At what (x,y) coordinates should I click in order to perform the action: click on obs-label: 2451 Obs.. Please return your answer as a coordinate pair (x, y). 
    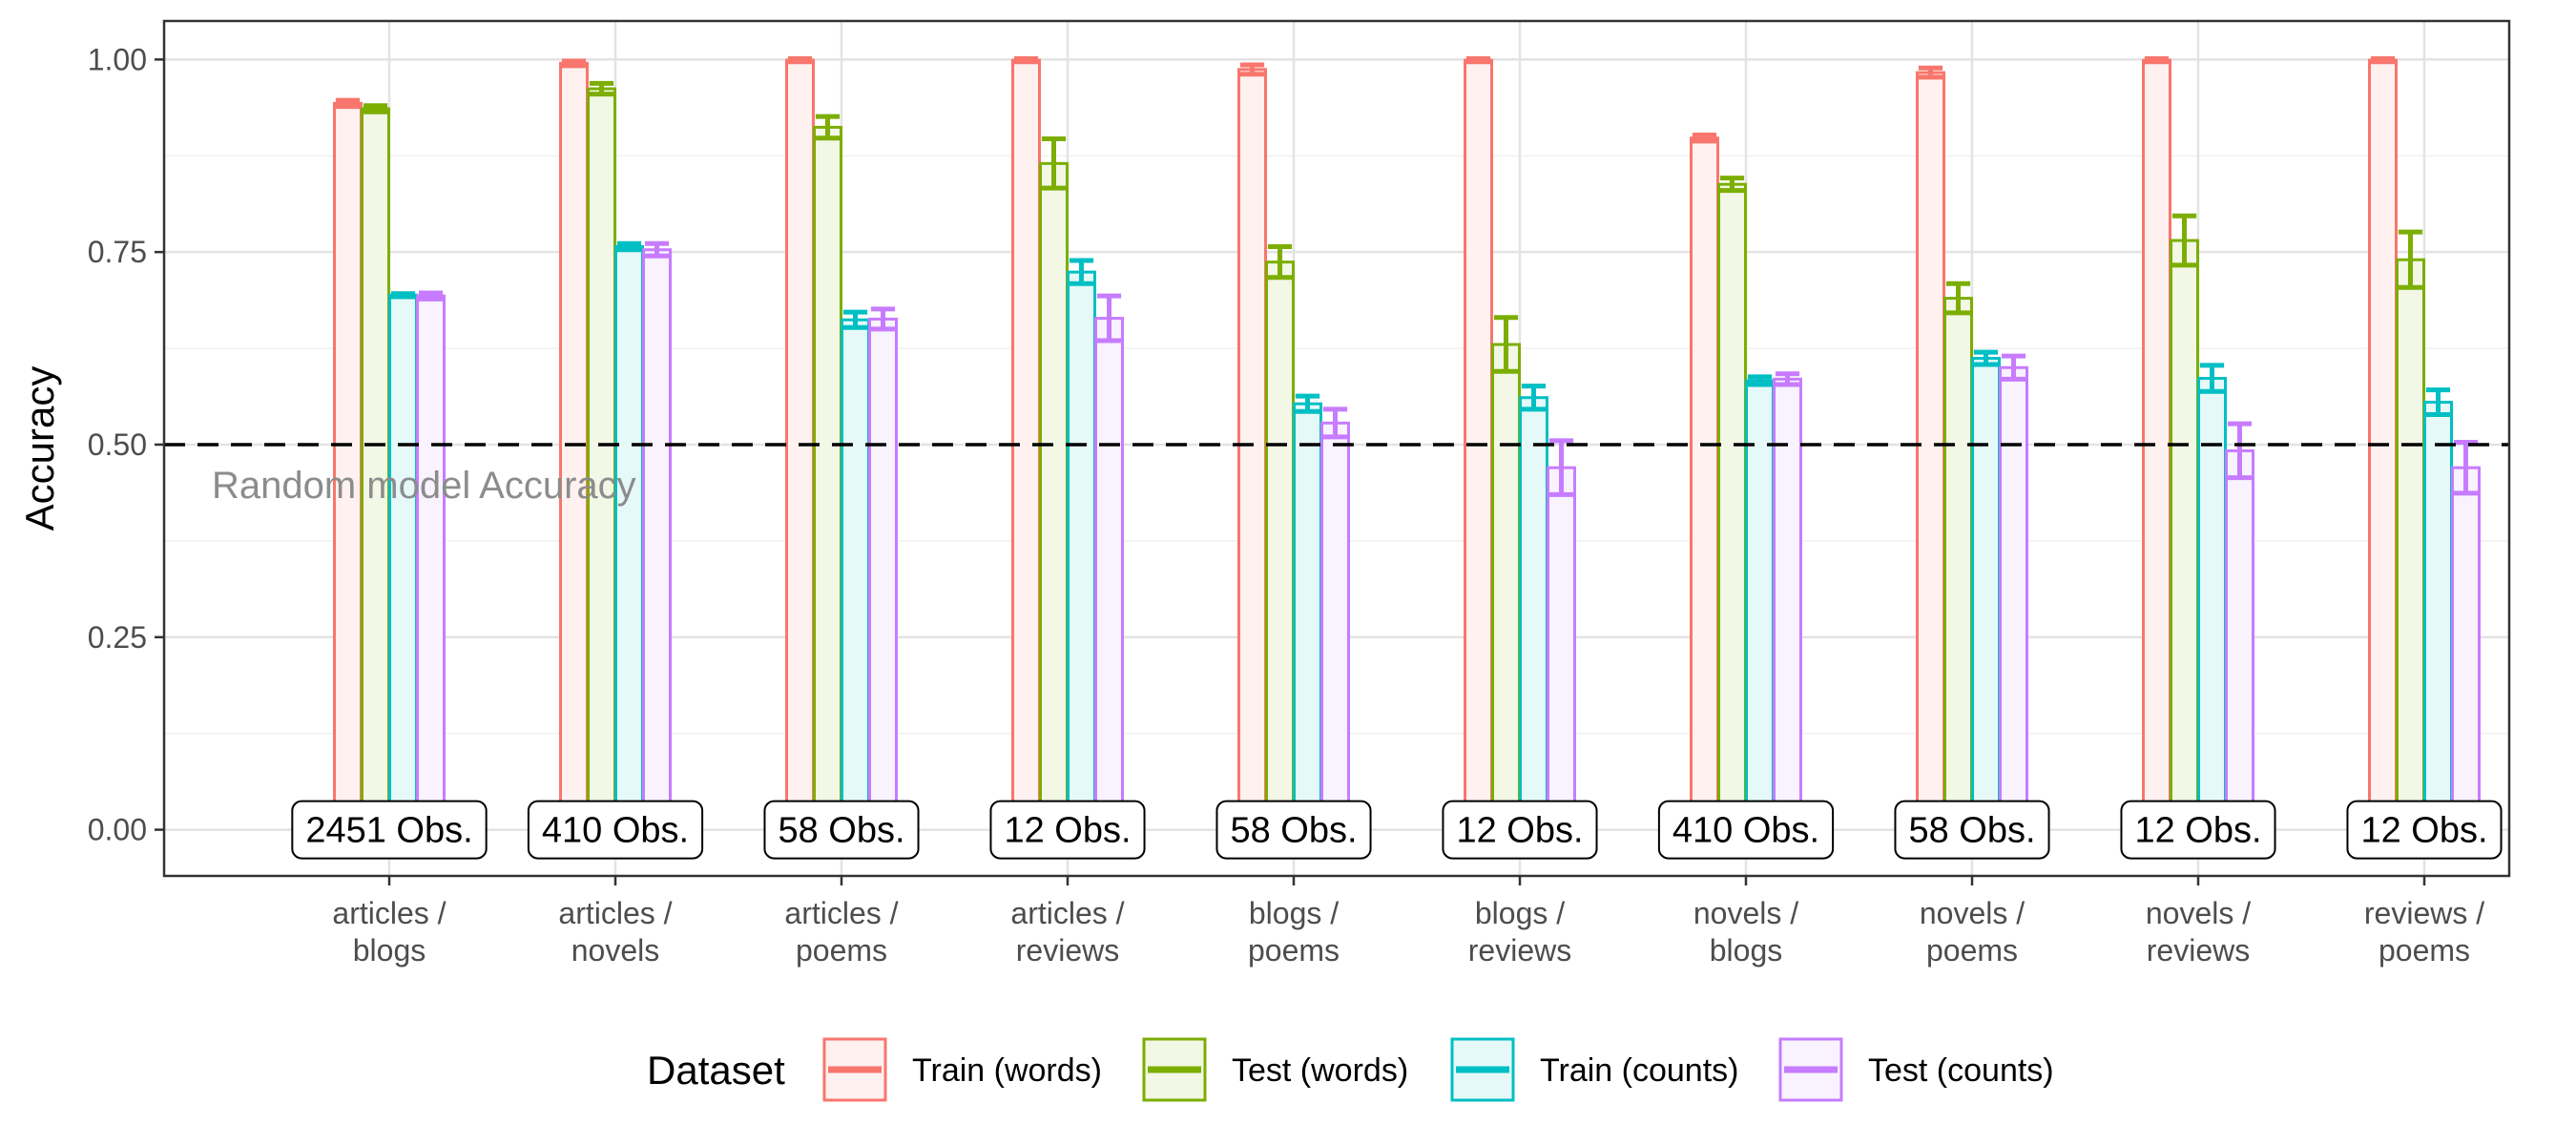
    Looking at the image, I should click on (389, 830).